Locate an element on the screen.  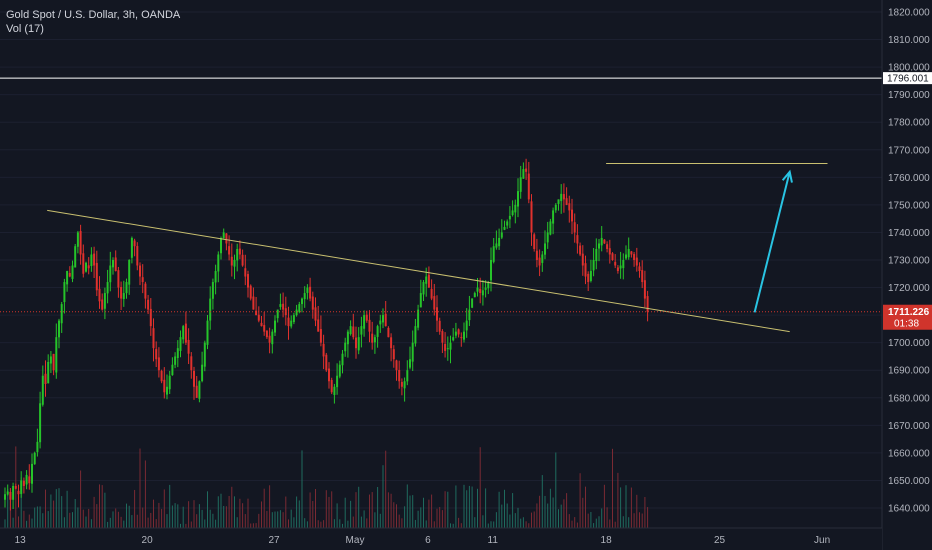
time-tick-label: 6 is located at coordinates (428, 540).